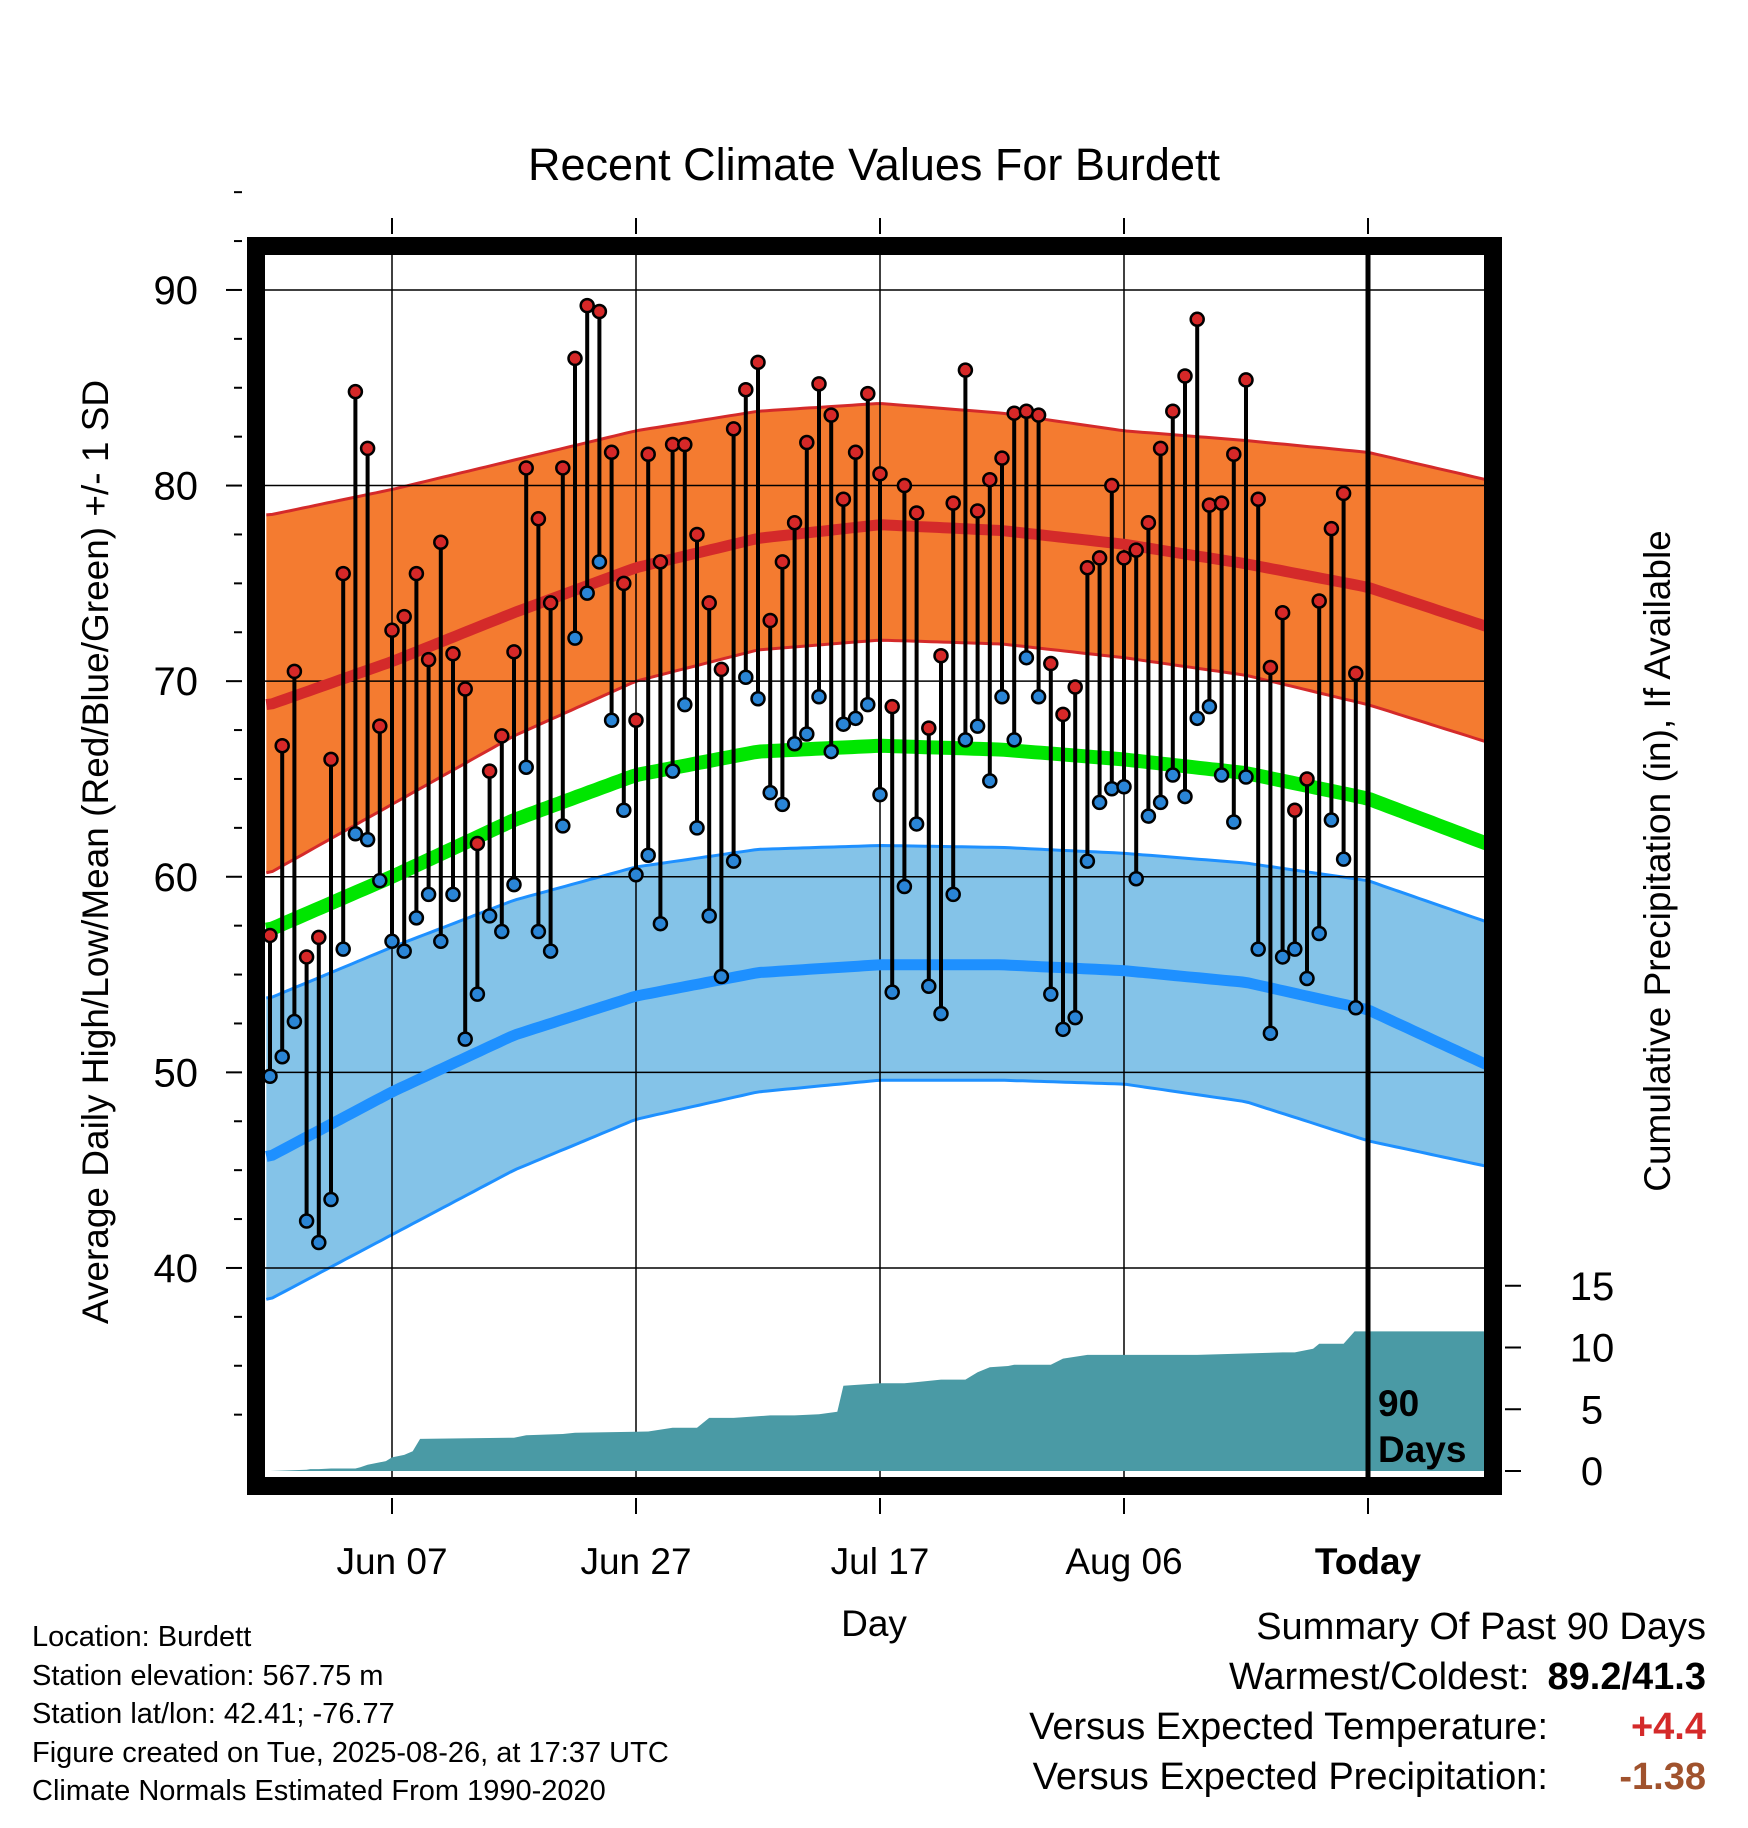 The image size is (1748, 1828). I want to click on normal-high-line, so click(877, 615).